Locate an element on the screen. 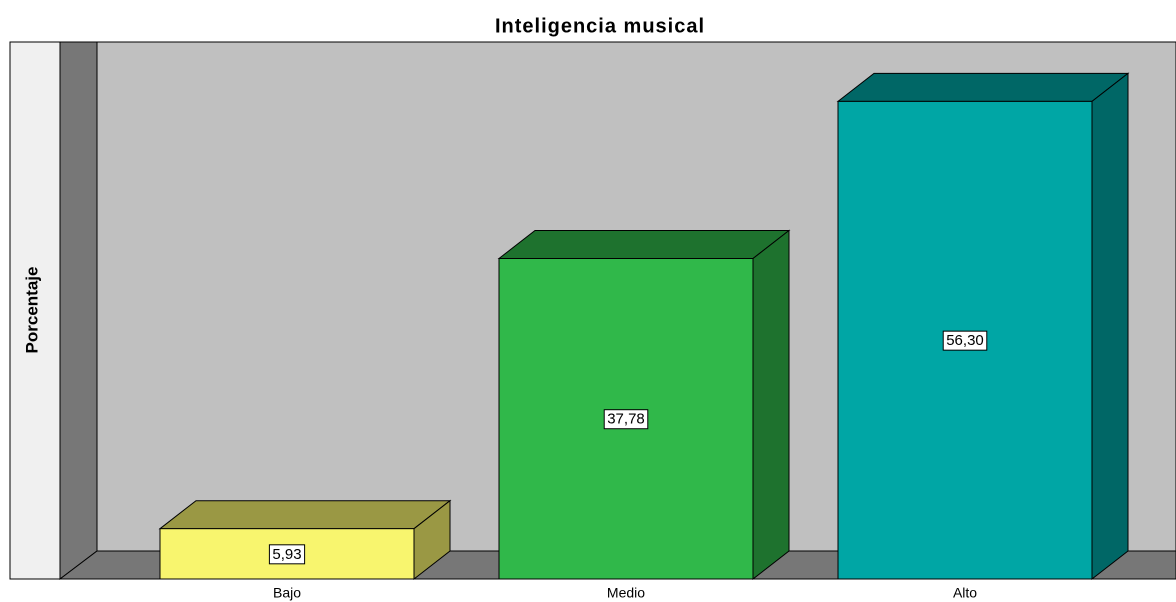 The image size is (1176, 602). value-label: 37,78 is located at coordinates (626, 419).